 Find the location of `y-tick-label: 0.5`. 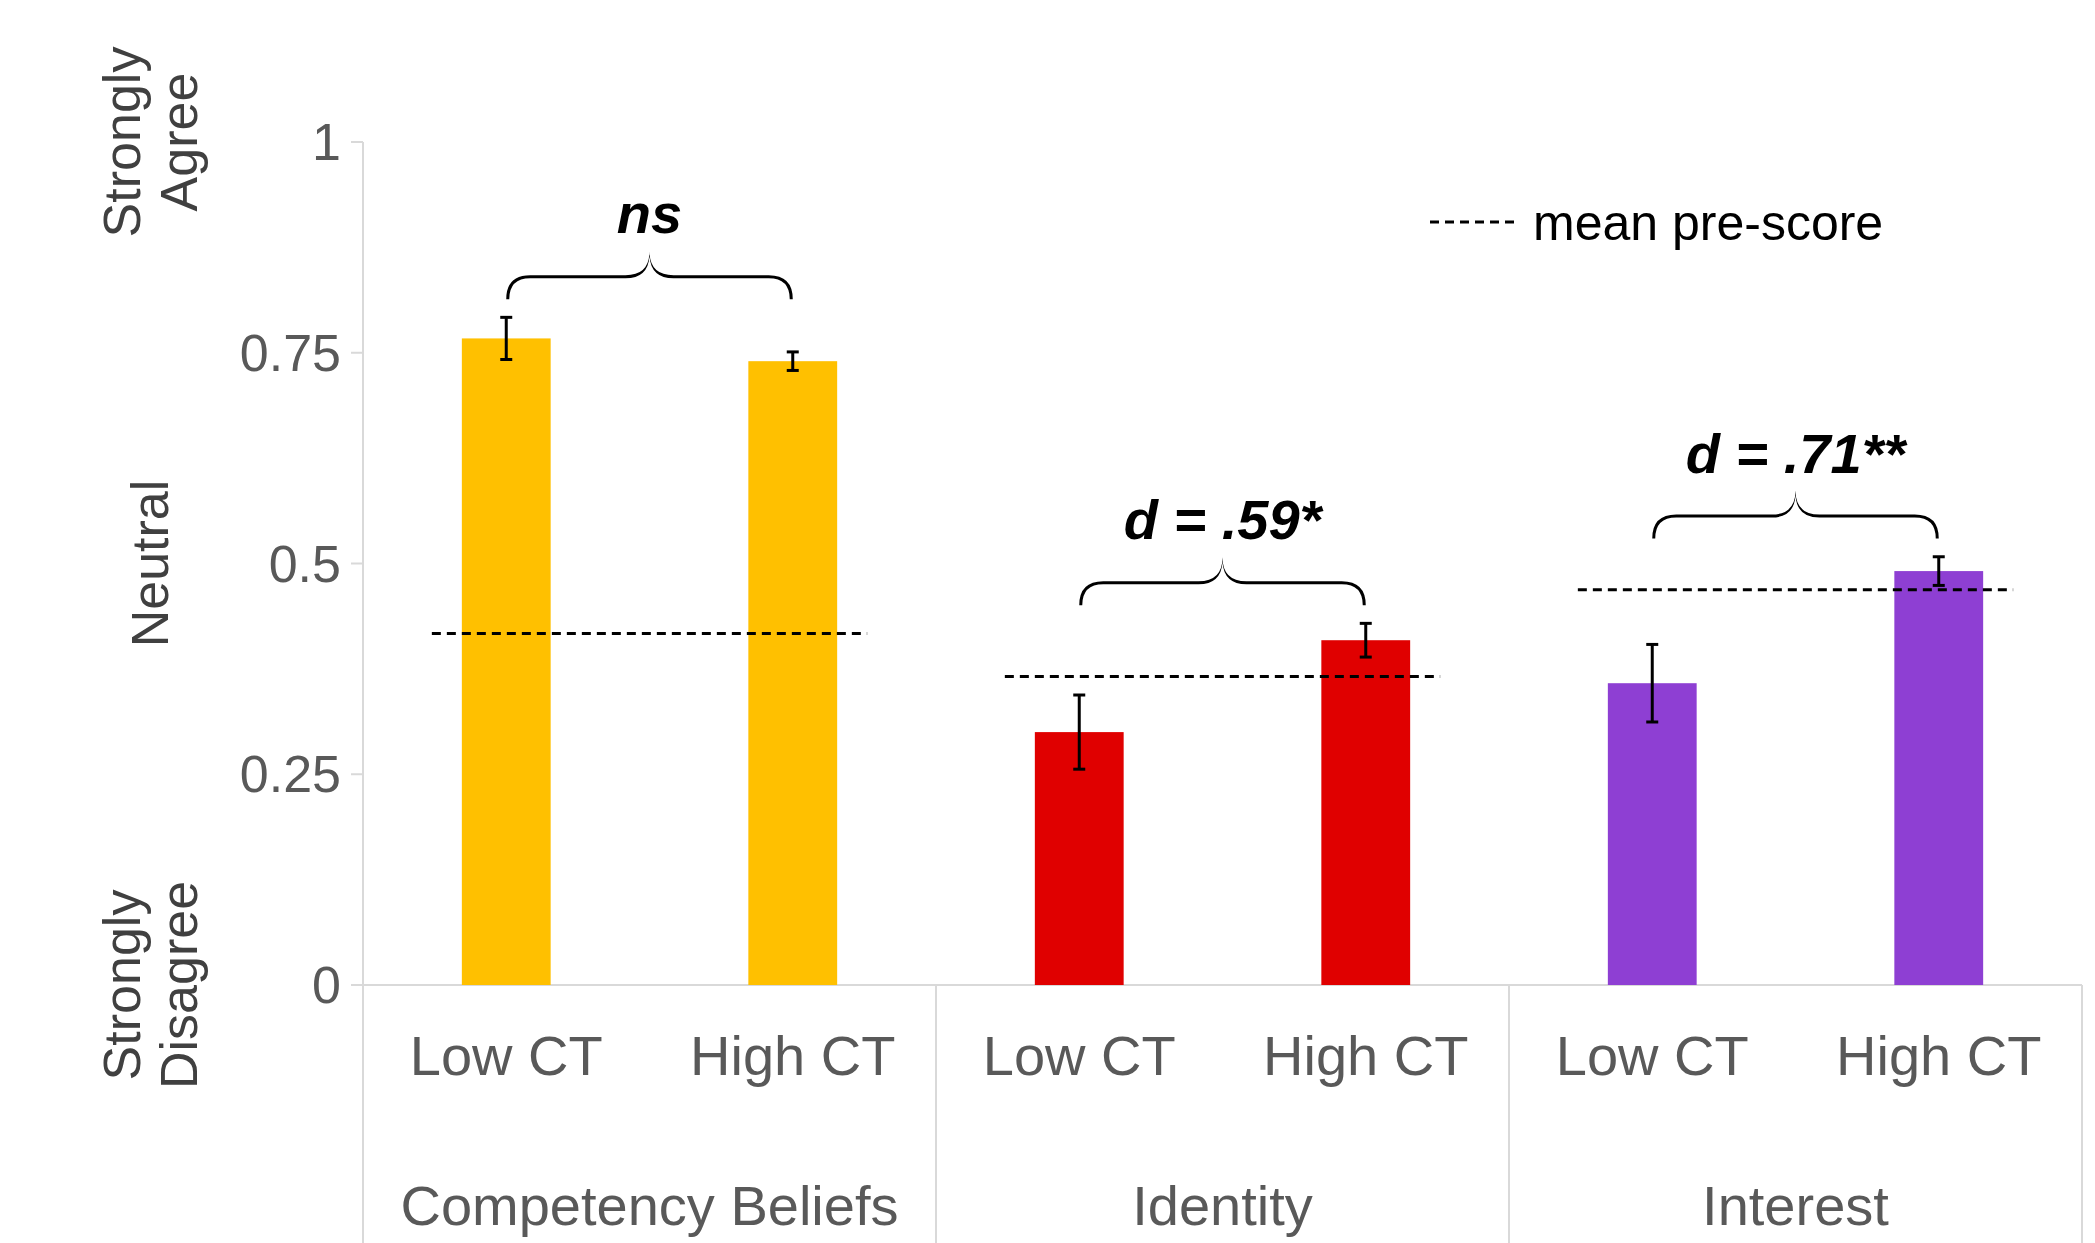

y-tick-label: 0.5 is located at coordinates (304, 563).